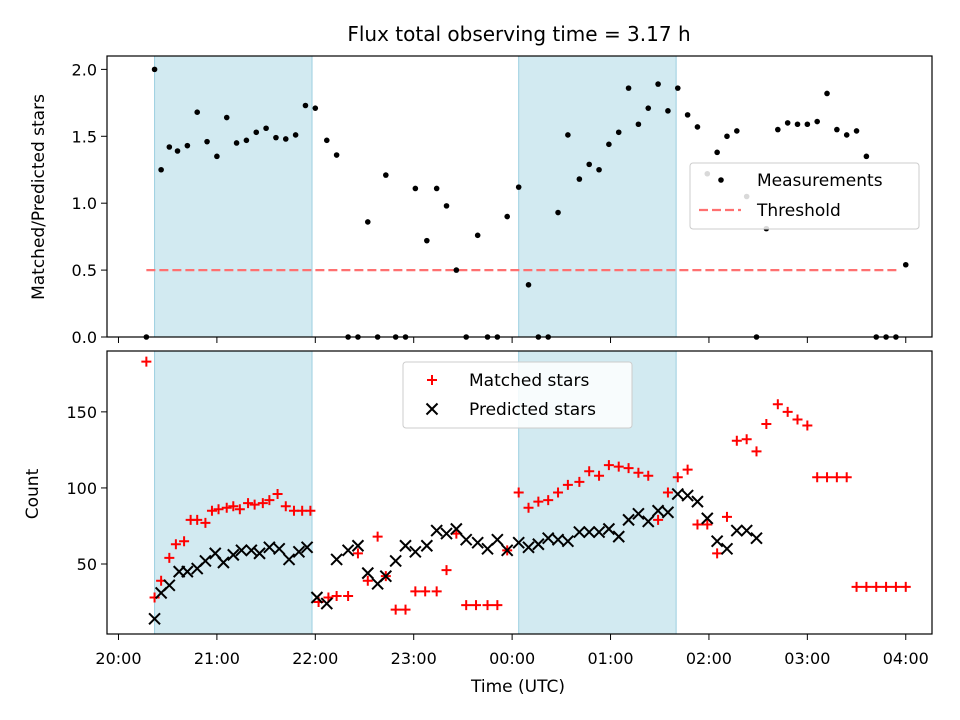 The width and height of the screenshot is (960, 720). Describe the element at coordinates (820, 181) in the screenshot. I see `legend-measurements-label: Measurements` at that location.